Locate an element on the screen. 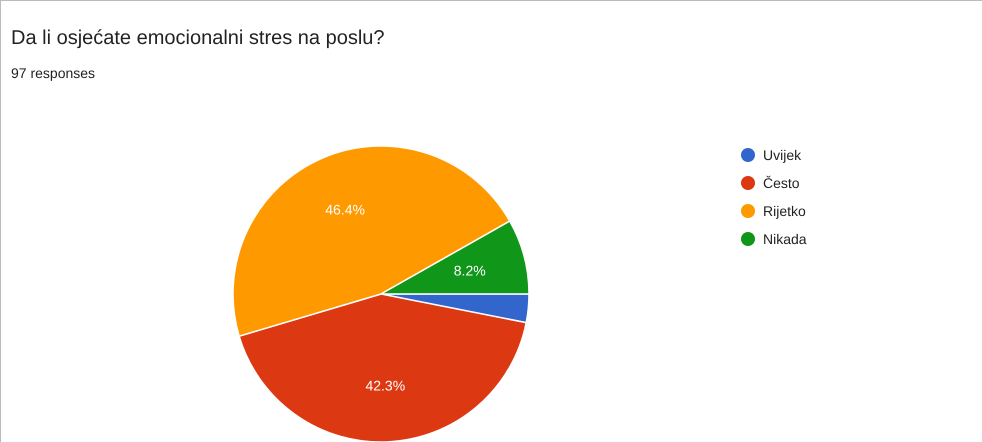  data-label: 46.4% is located at coordinates (345, 210).